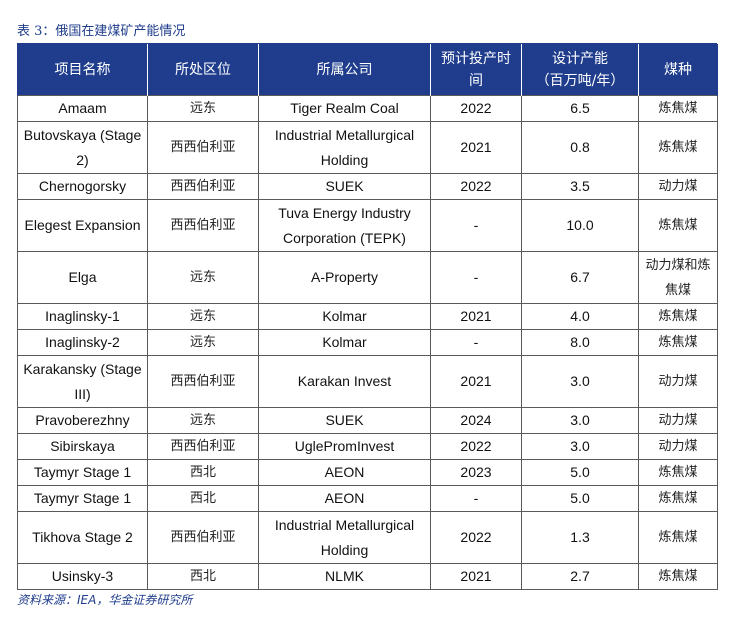 The width and height of the screenshot is (729, 629). What do you see at coordinates (82, 342) in the screenshot?
I see `cell-project-name: Inaglinsky-2` at bounding box center [82, 342].